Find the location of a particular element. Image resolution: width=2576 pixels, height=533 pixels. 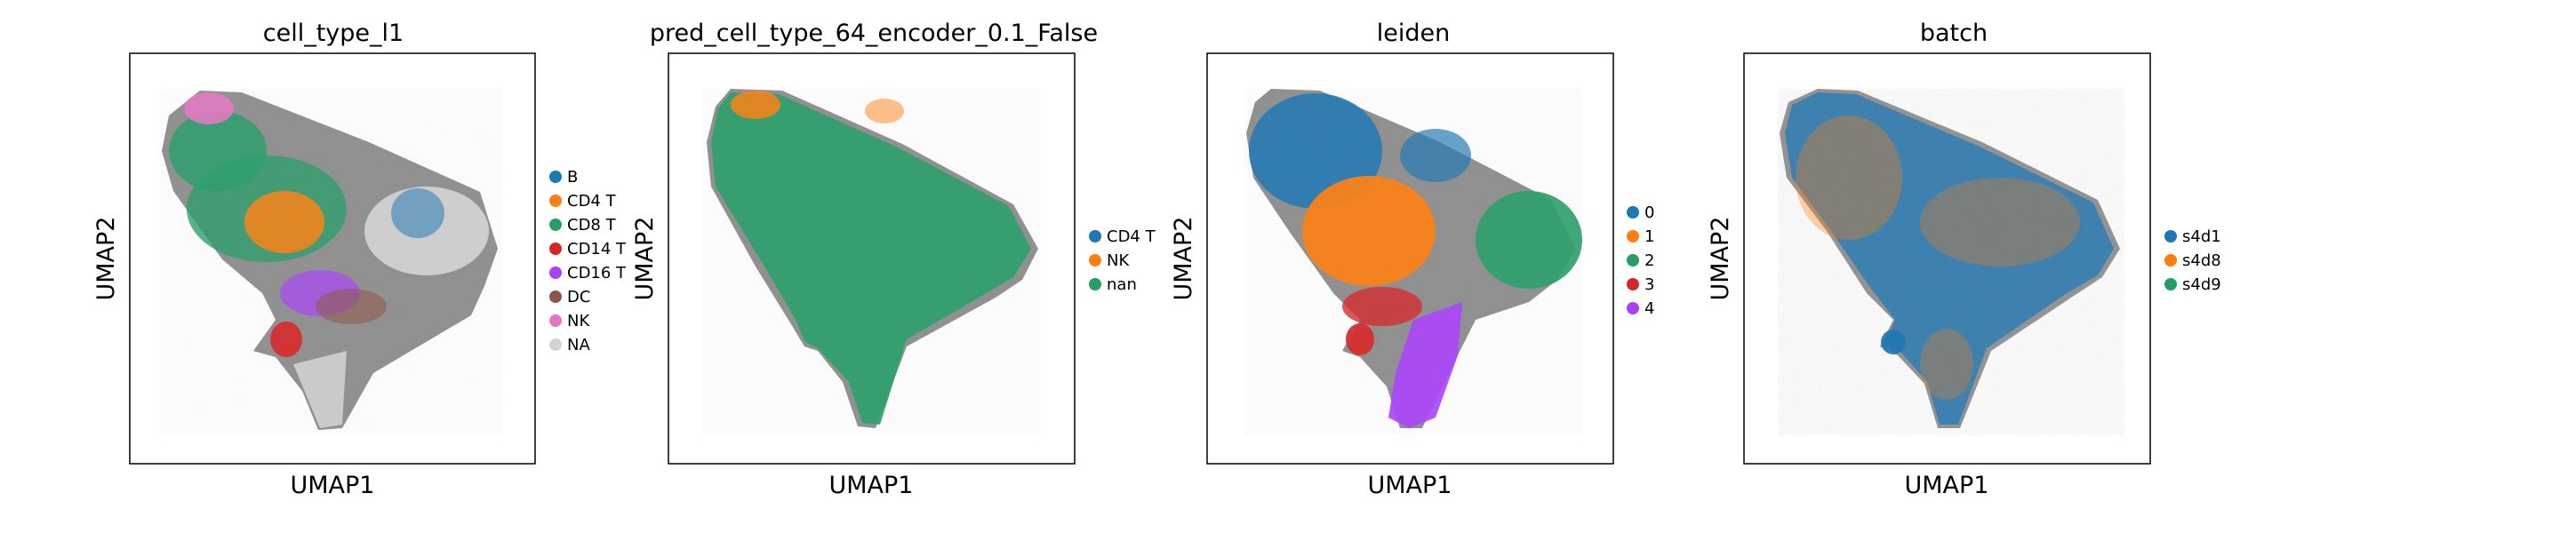

legend-label: 2 is located at coordinates (1649, 260).